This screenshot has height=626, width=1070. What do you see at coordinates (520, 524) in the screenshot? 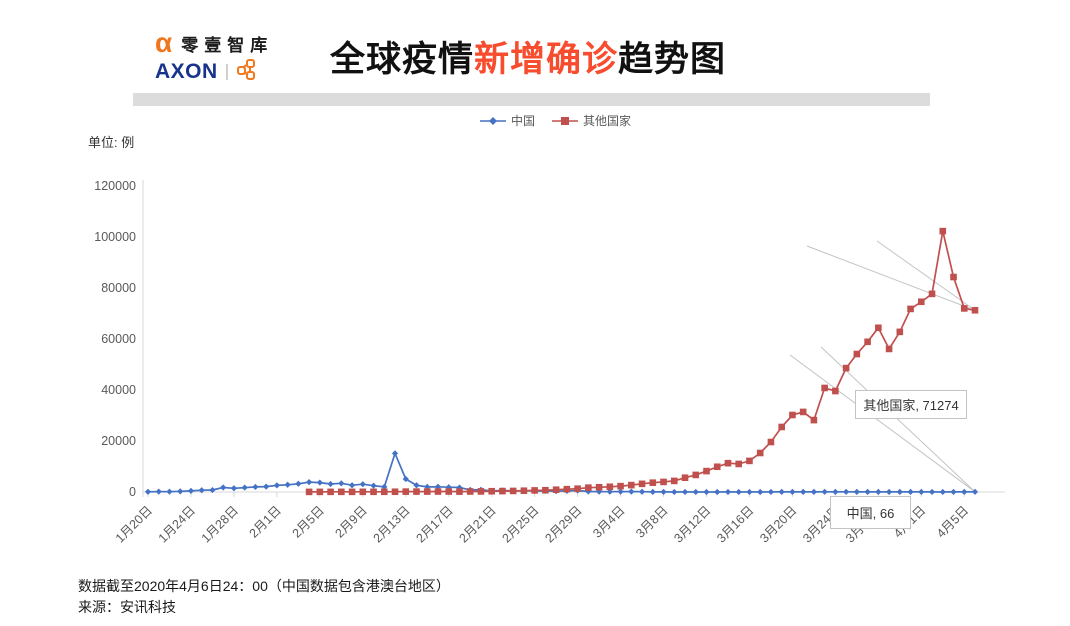
I see `svg-text: 2月25日` at bounding box center [520, 524].